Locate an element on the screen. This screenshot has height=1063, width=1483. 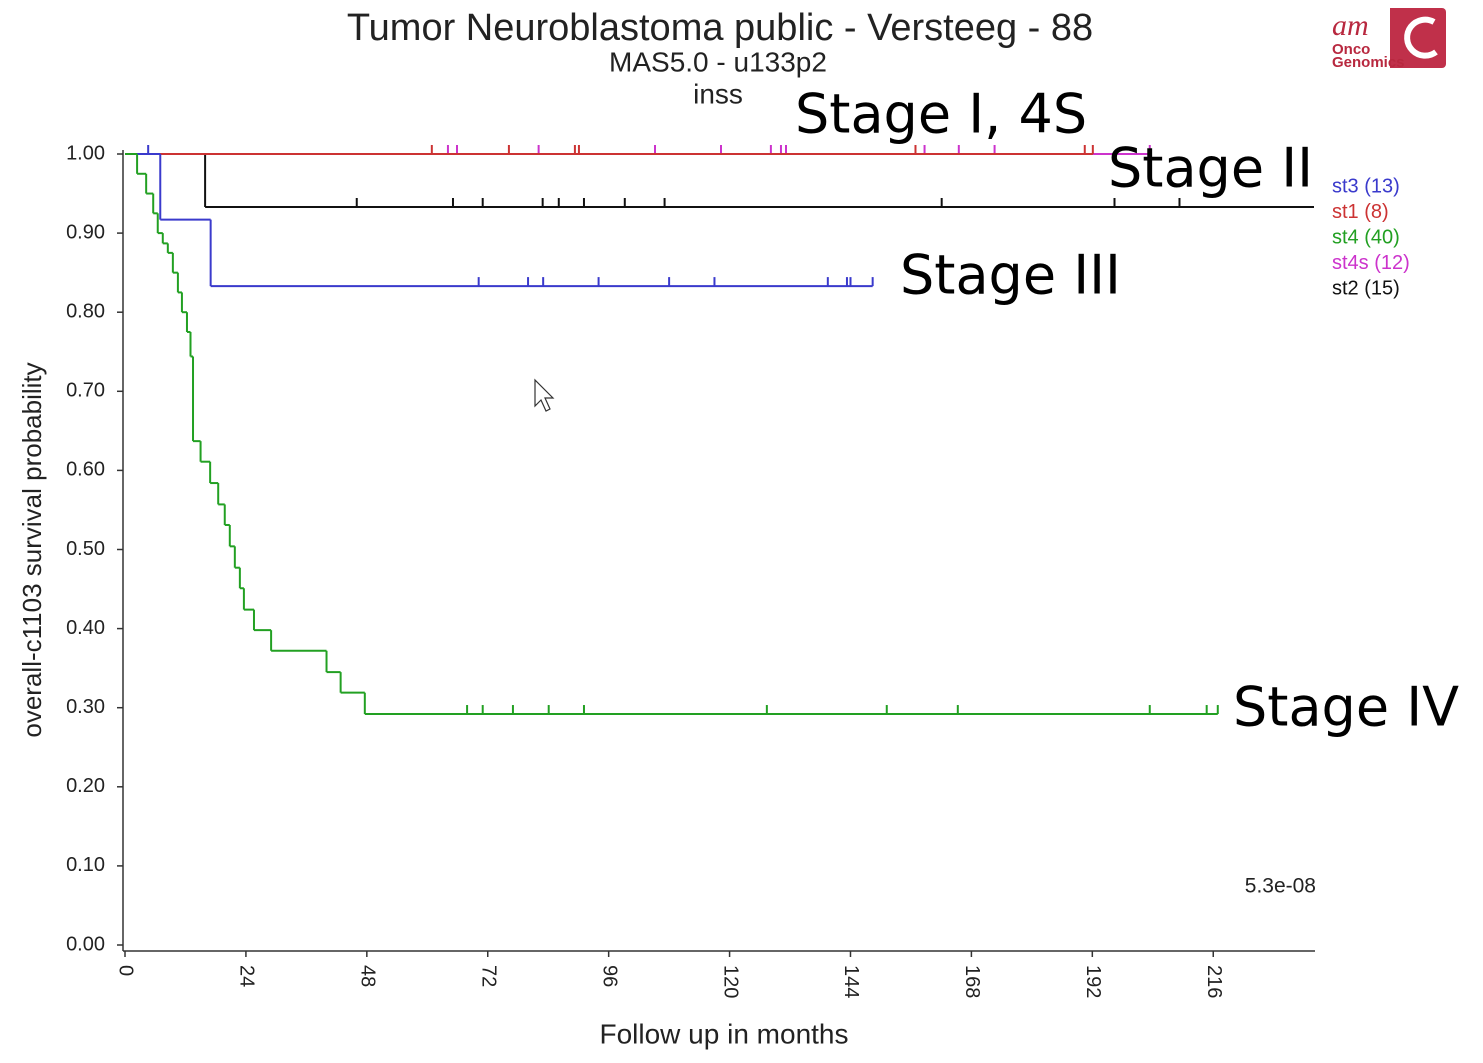
y-tick-label: 0.90 is located at coordinates (85, 232).